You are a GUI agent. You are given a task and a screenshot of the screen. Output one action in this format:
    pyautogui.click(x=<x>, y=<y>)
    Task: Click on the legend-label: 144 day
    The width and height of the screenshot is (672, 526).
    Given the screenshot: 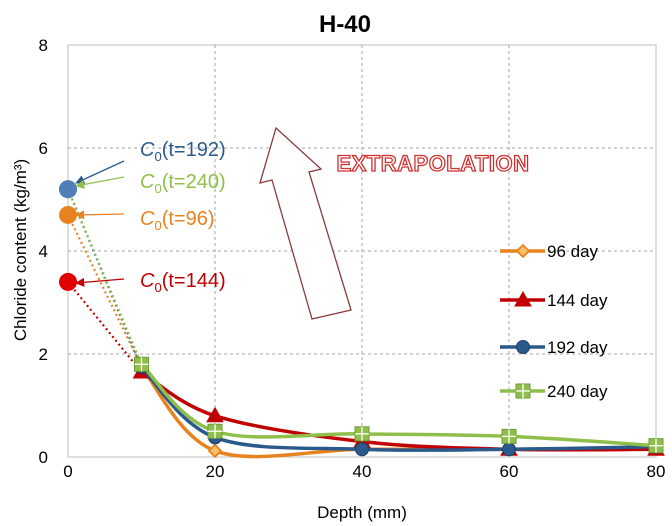 What is the action you would take?
    pyautogui.click(x=577, y=300)
    